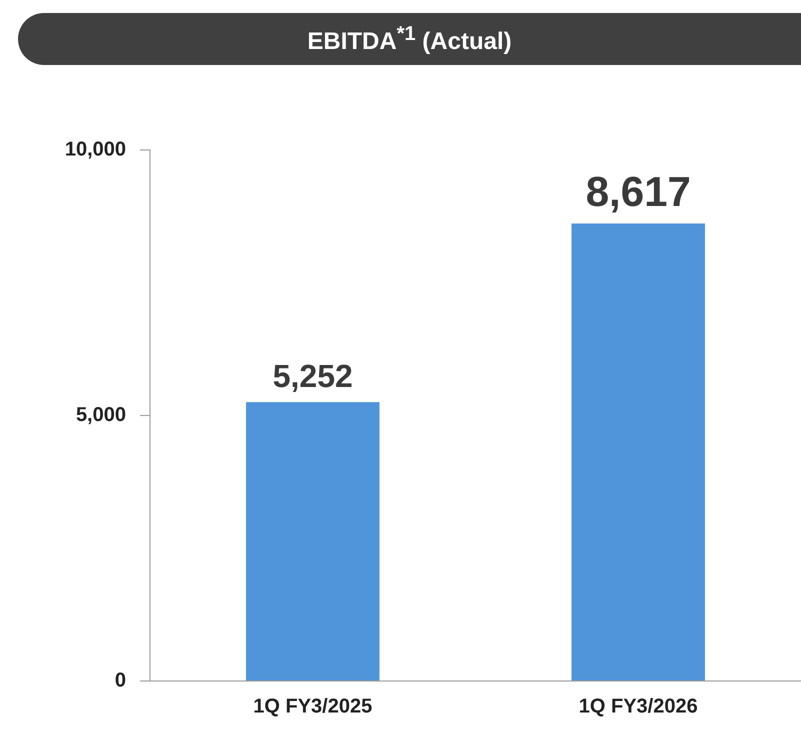  What do you see at coordinates (120, 681) in the screenshot?
I see `y-tick-label: 0` at bounding box center [120, 681].